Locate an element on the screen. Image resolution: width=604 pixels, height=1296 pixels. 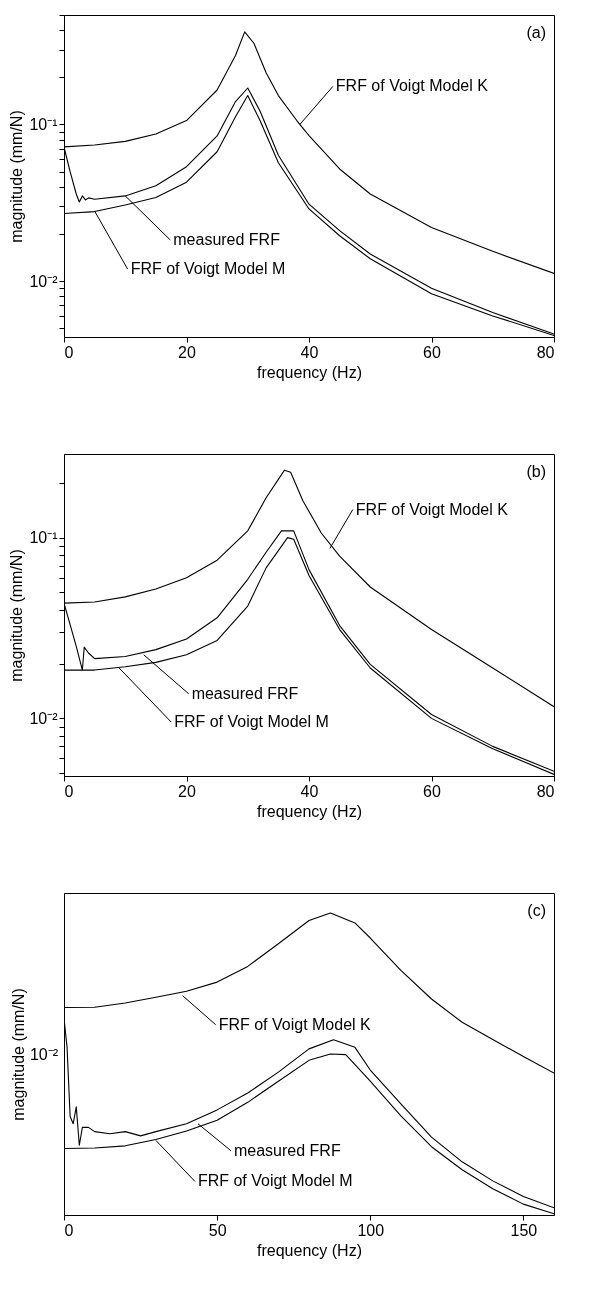
annotation: (a) is located at coordinates (536, 32).